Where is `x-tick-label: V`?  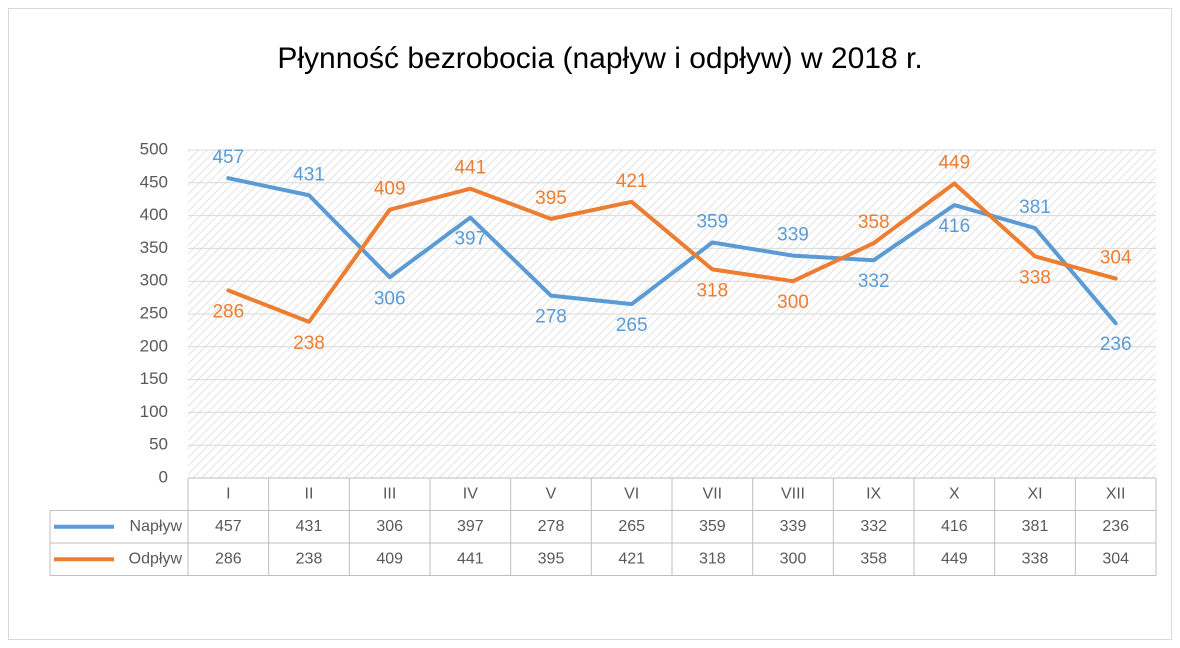
x-tick-label: V is located at coordinates (551, 493).